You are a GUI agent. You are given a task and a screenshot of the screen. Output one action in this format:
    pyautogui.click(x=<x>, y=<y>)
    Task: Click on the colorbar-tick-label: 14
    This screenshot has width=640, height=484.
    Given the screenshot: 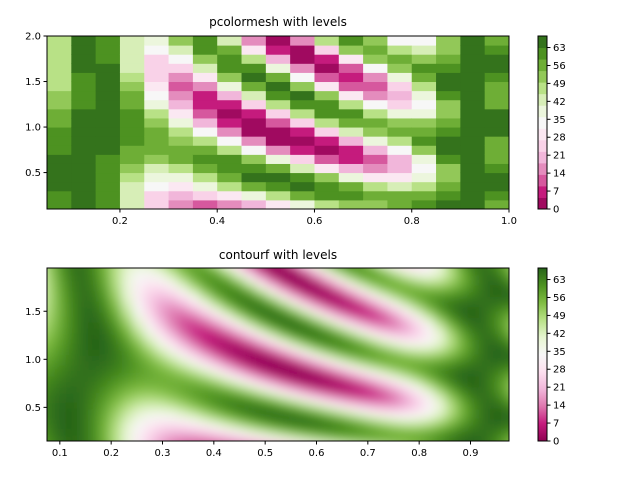 What is the action you would take?
    pyautogui.click(x=559, y=406)
    